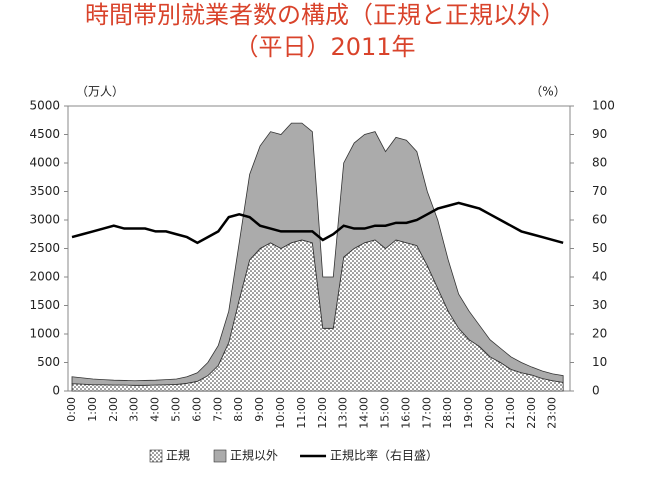 The height and width of the screenshot is (481, 650). Describe the element at coordinates (113, 409) in the screenshot. I see `x-tick-label: 2:00` at that location.